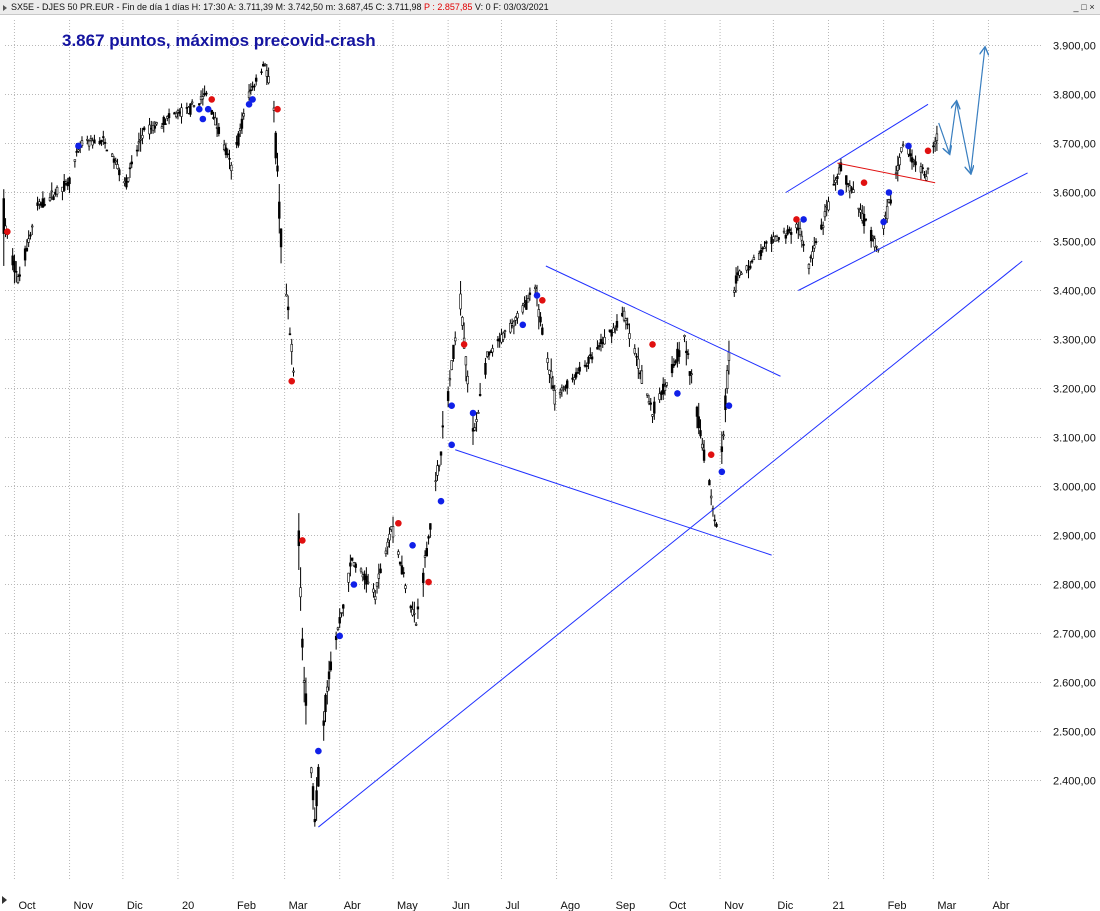 The height and width of the screenshot is (911, 1100). What do you see at coordinates (1074, 684) in the screenshot?
I see `y-tick-label: 2.600,00` at bounding box center [1074, 684].